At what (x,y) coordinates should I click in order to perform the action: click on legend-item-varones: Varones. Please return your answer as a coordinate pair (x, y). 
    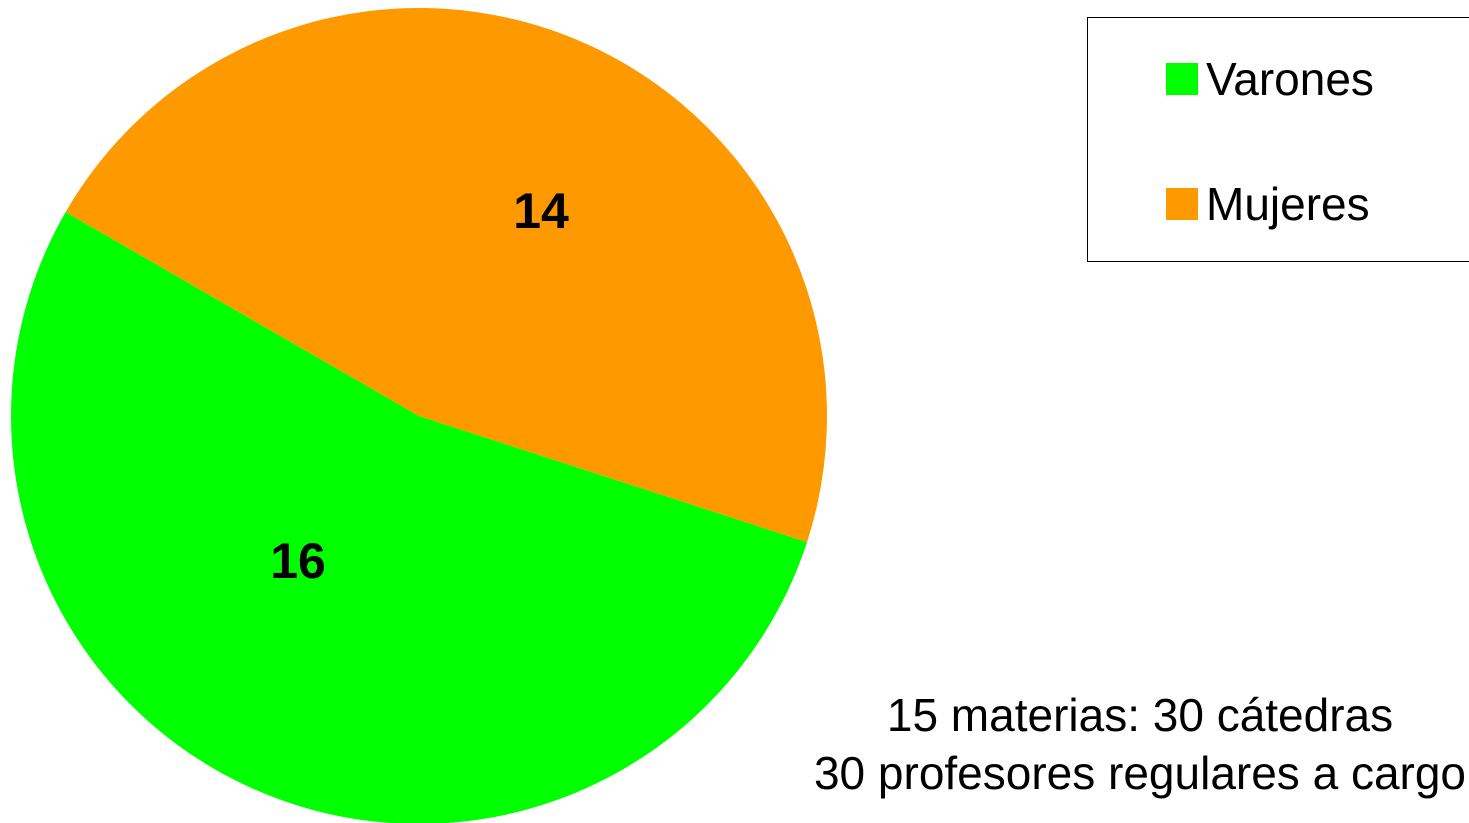
    Looking at the image, I should click on (1270, 79).